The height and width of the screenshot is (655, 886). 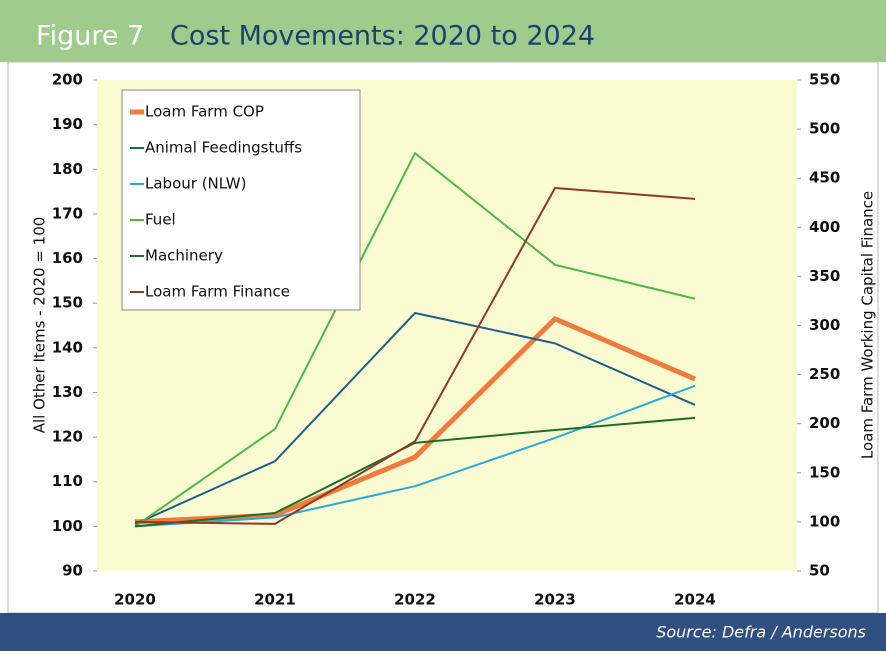 What do you see at coordinates (824, 178) in the screenshot?
I see `y2-tick-label: 450` at bounding box center [824, 178].